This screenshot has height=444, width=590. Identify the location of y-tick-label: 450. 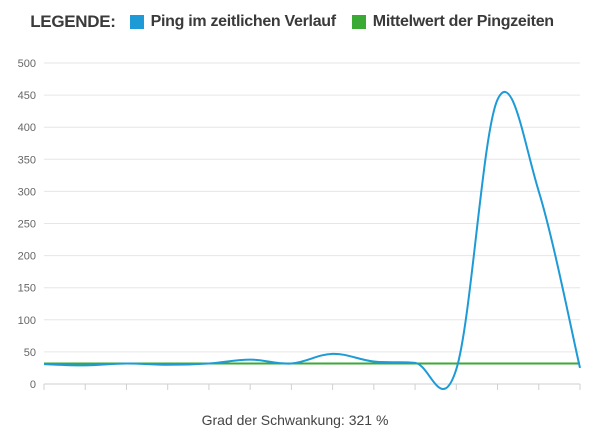
(27, 96).